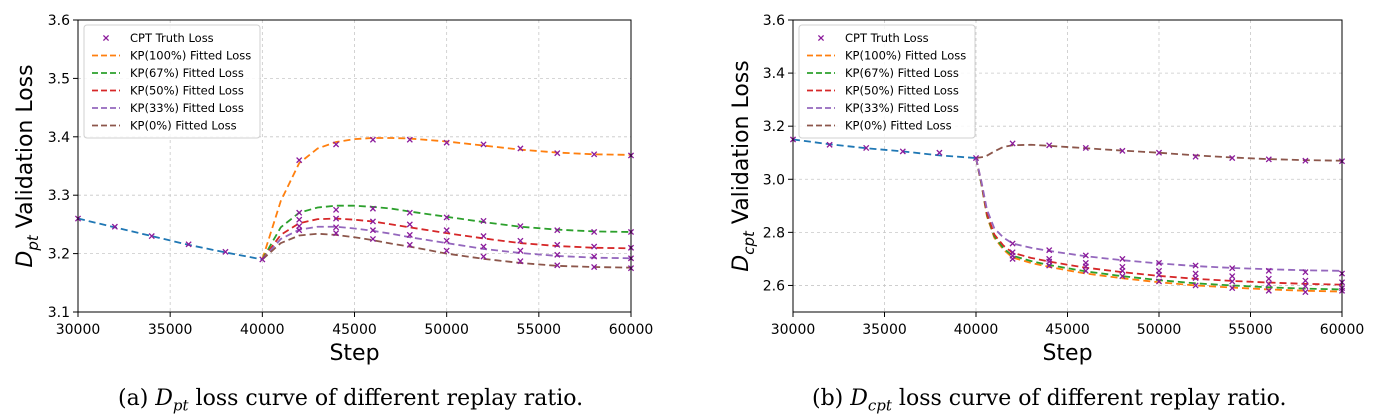 Image resolution: width=1380 pixels, height=420 pixels. What do you see at coordinates (902, 108) in the screenshot?
I see `legend-label: KP(33%) Fitted Loss` at bounding box center [902, 108].